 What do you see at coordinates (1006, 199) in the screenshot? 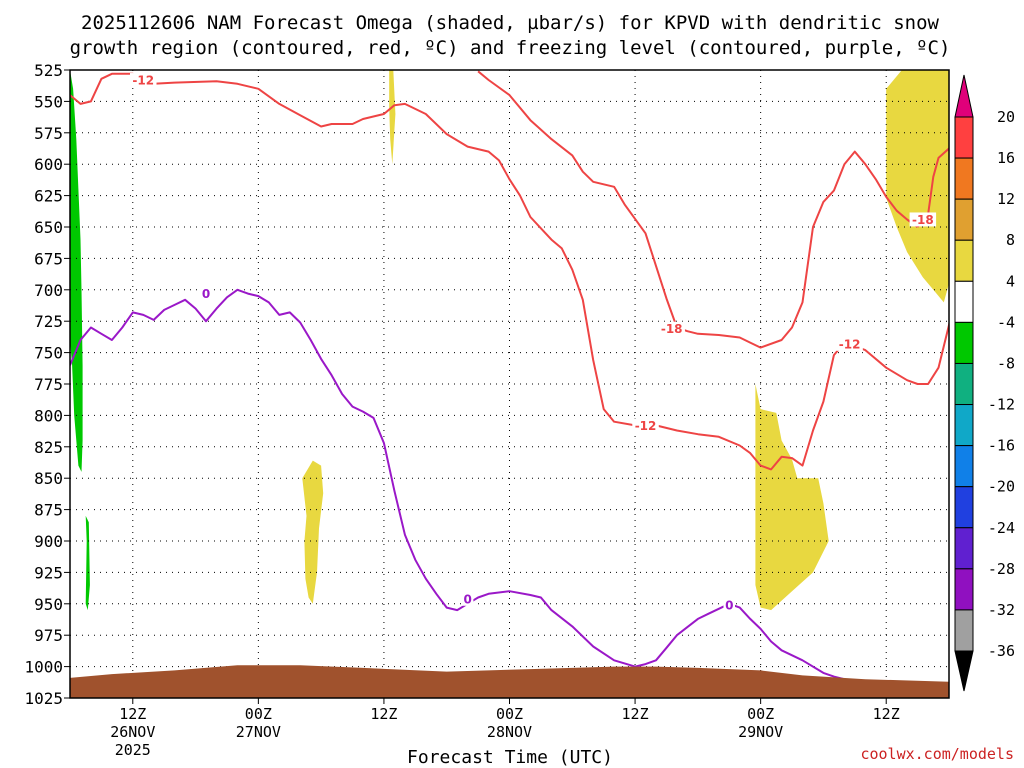
I see `colorbar-label-2: 12` at bounding box center [1006, 199].